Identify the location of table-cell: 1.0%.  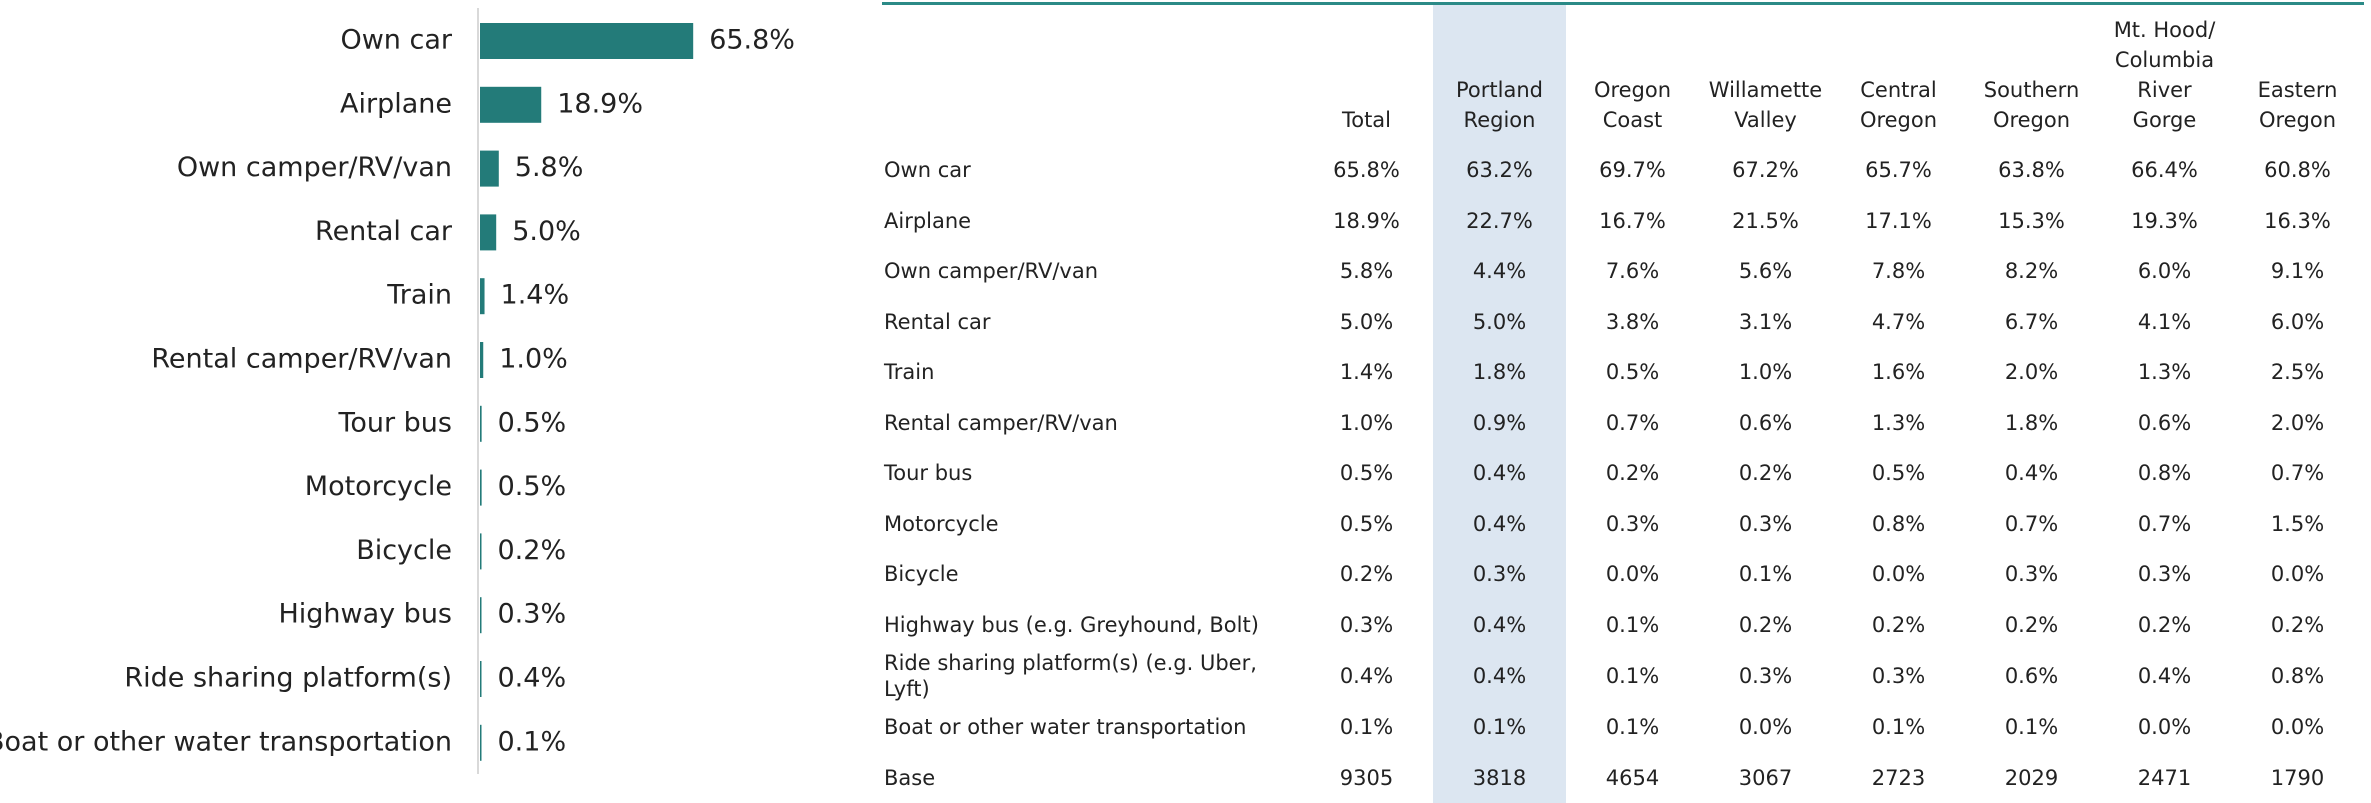
(1765, 372).